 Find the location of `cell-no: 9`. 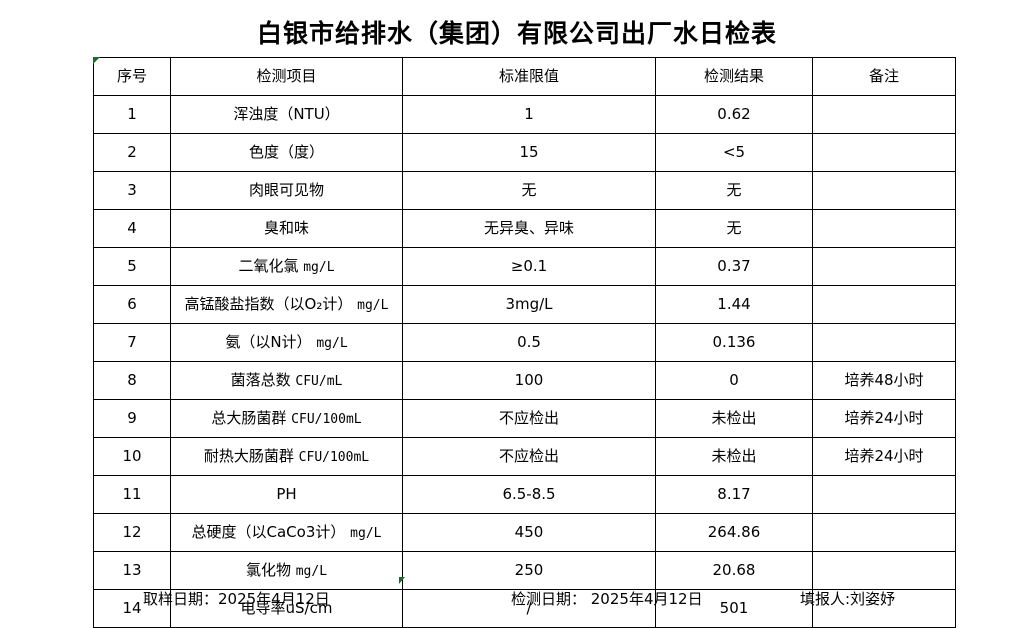

cell-no: 9 is located at coordinates (132, 418).